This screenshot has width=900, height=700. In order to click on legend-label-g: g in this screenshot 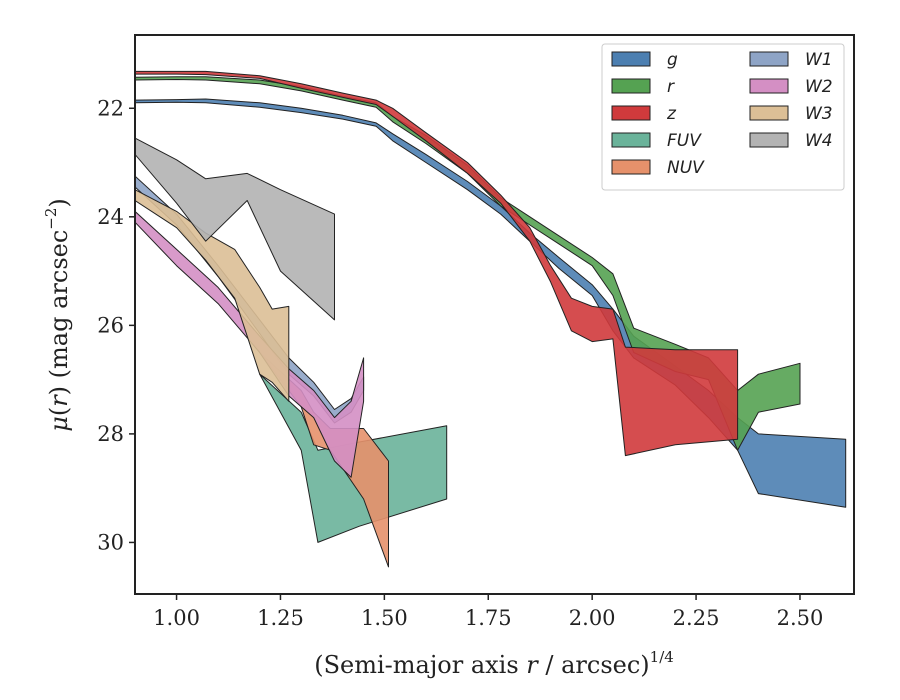, I will do `click(672, 60)`.